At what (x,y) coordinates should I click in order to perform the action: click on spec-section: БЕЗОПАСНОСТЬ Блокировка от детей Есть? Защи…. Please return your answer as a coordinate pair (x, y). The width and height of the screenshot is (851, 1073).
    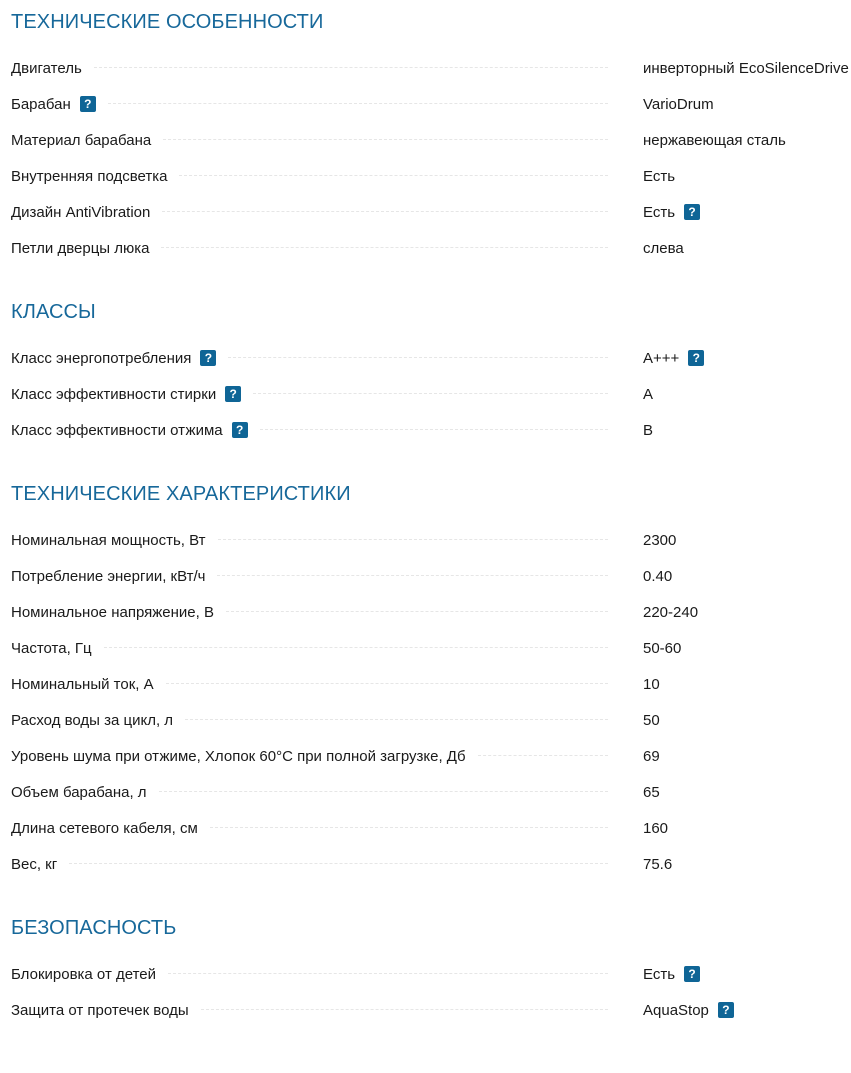
    Looking at the image, I should click on (431, 955).